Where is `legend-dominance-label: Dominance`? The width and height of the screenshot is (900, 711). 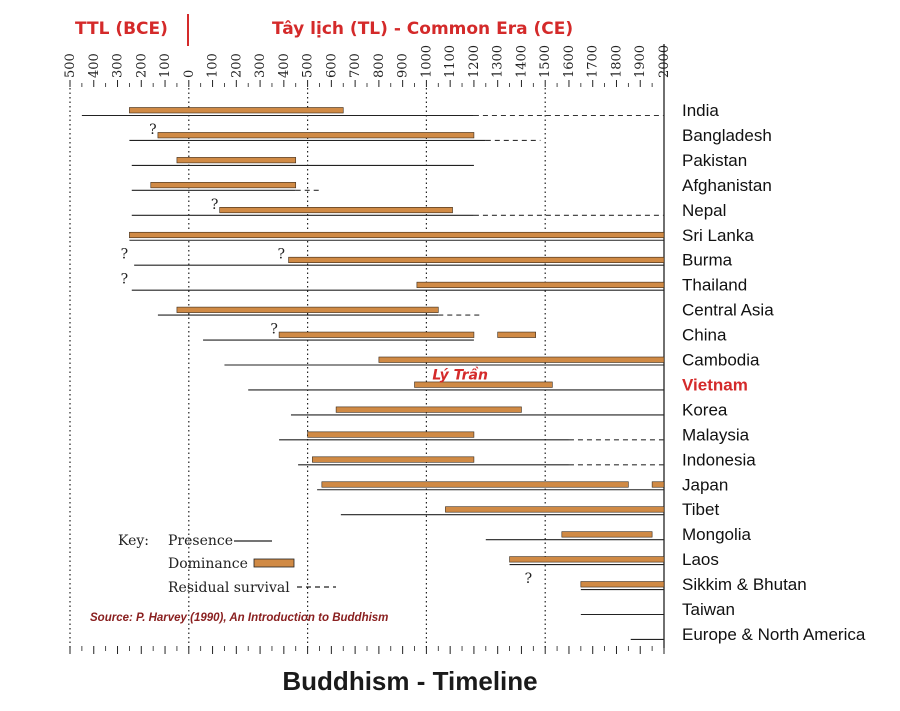
legend-dominance-label: Dominance is located at coordinates (208, 564).